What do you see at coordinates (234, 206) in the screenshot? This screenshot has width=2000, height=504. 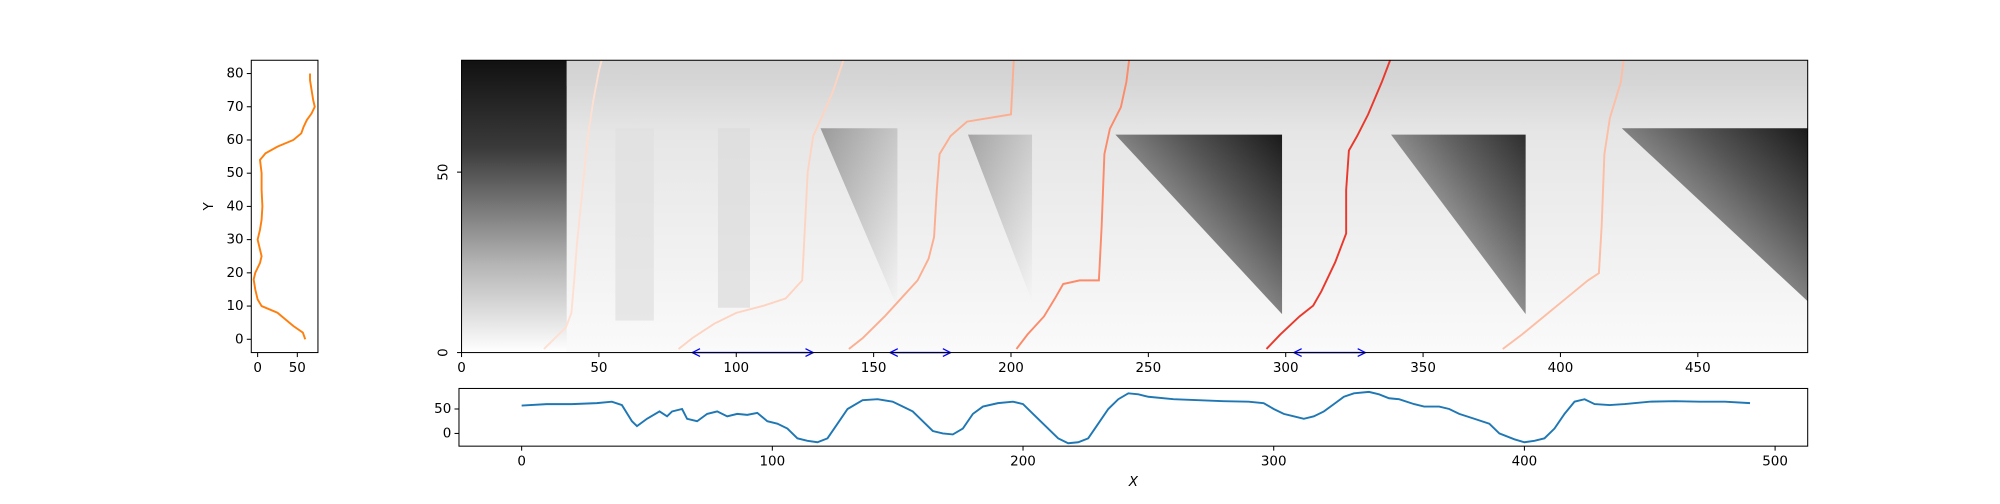 I see `y-tick-label: 40` at bounding box center [234, 206].